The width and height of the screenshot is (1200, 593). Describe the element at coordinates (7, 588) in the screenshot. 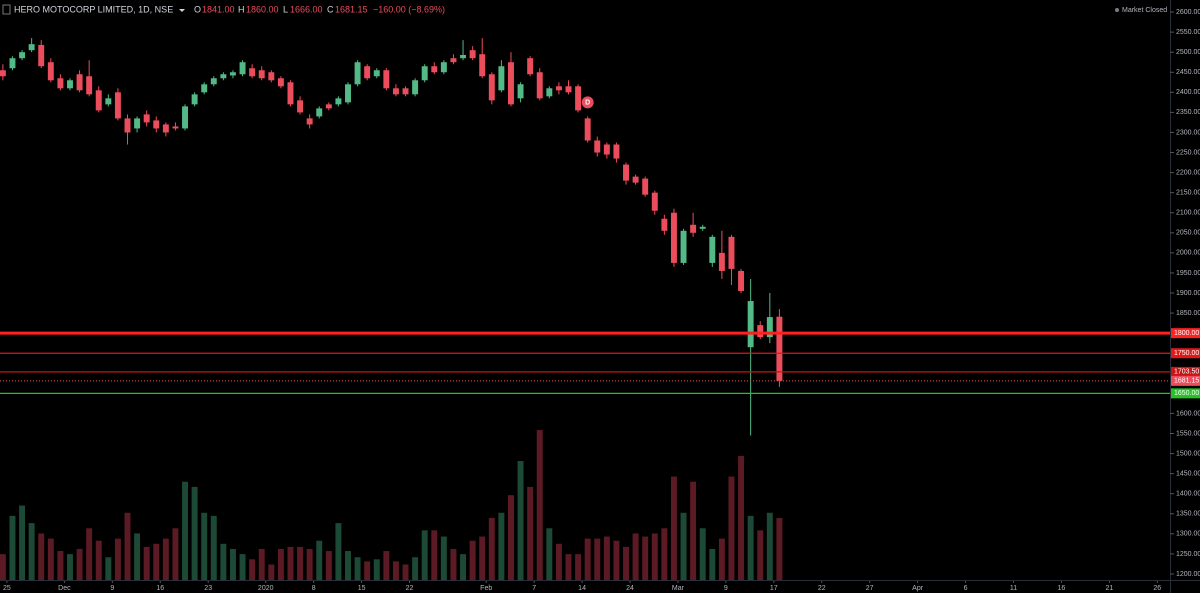

I see `x-tick-label: 25` at that location.